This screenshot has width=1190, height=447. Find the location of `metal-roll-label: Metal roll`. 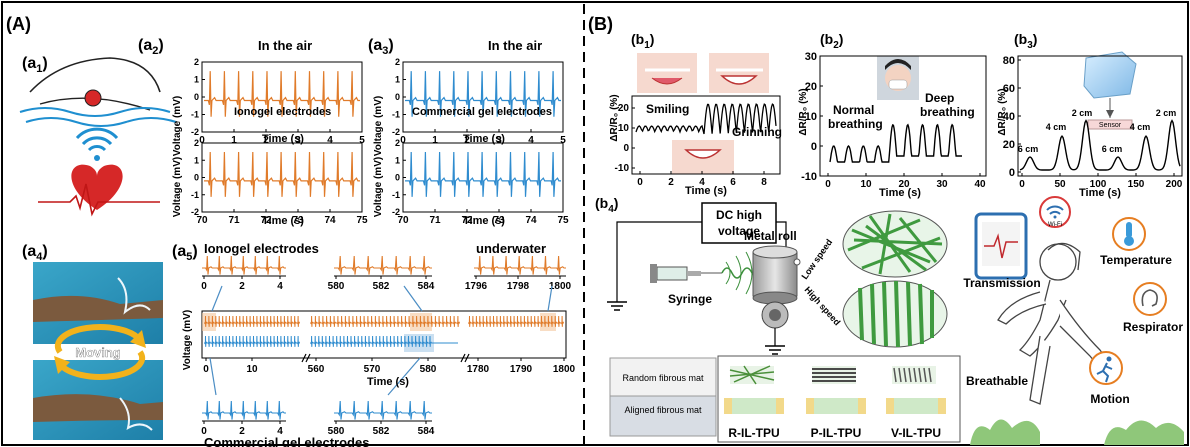

metal-roll-label: Metal roll is located at coordinates (770, 236).